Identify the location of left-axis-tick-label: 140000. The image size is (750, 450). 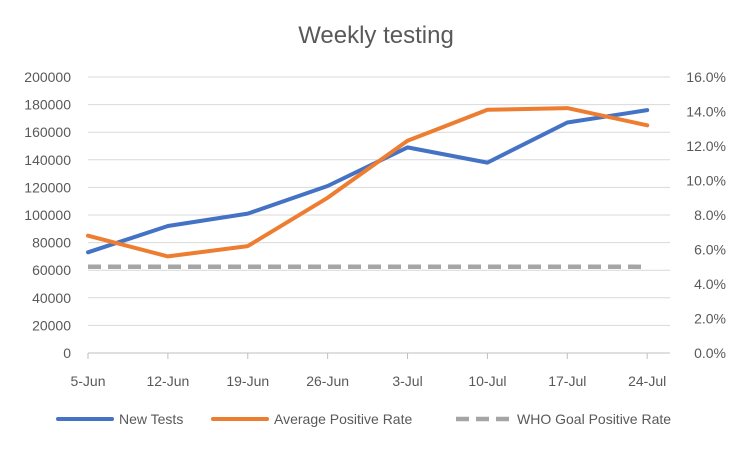
(47, 160).